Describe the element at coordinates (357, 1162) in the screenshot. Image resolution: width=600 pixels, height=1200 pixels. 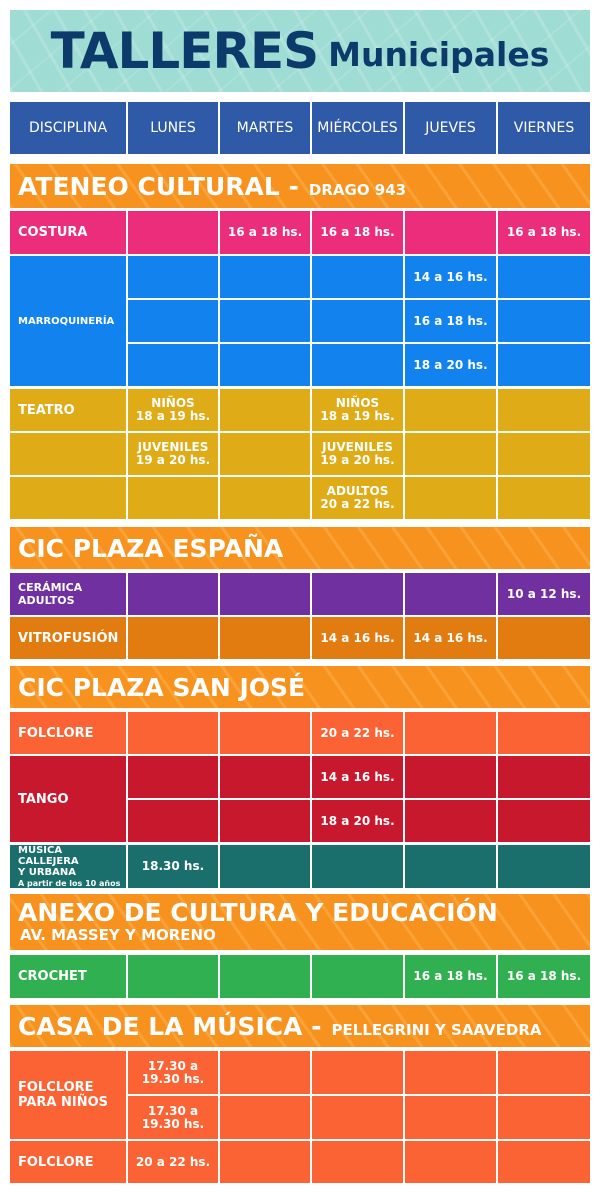
I see `cell-folclore-casa-miercoles` at that location.